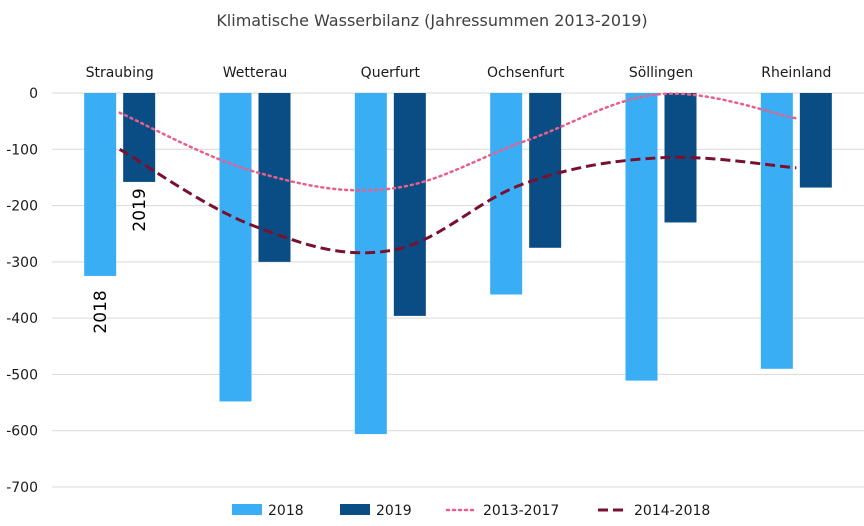 This screenshot has height=526, width=864. What do you see at coordinates (796, 73) in the screenshot?
I see `category-label: Rheinland` at bounding box center [796, 73].